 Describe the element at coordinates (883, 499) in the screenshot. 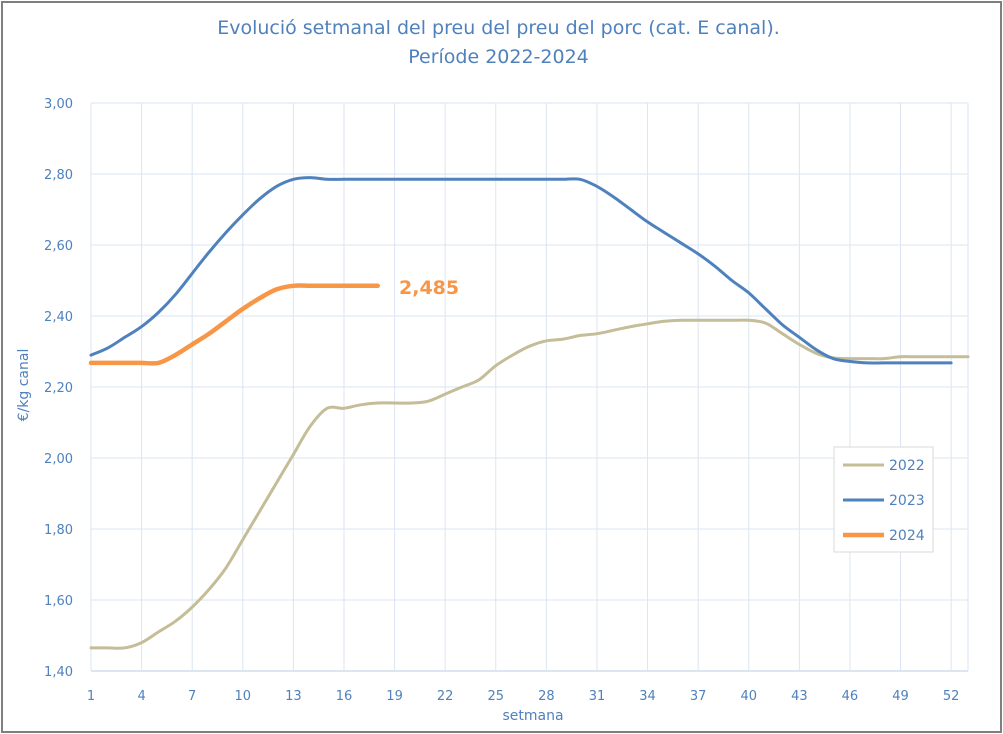

I see `legend: 2022 2023 2024` at that location.